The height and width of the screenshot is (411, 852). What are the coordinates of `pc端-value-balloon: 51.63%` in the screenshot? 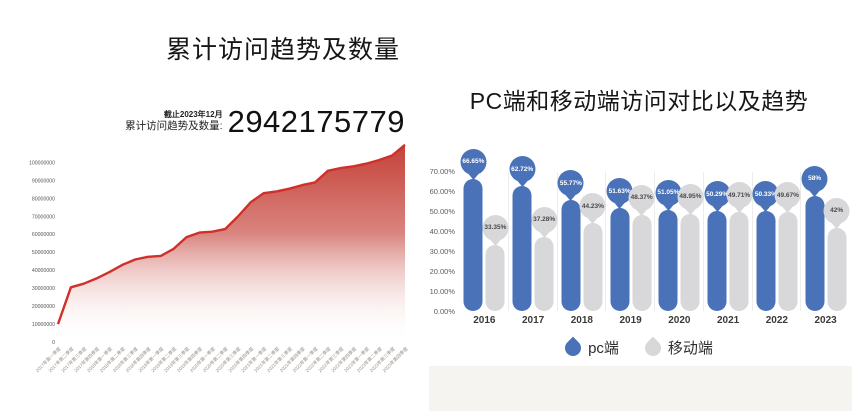 It's located at (619, 191).